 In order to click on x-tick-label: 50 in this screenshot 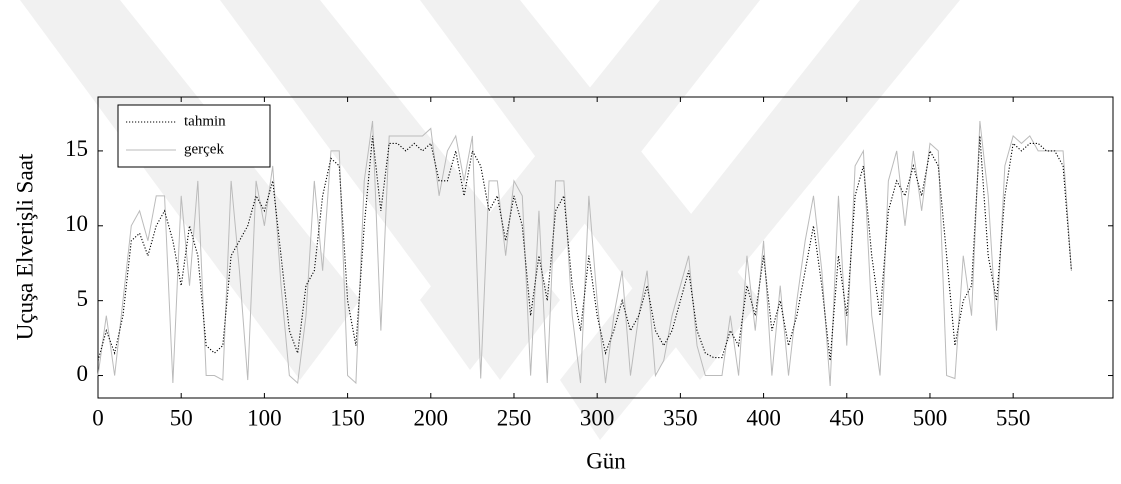, I will do `click(181, 417)`.